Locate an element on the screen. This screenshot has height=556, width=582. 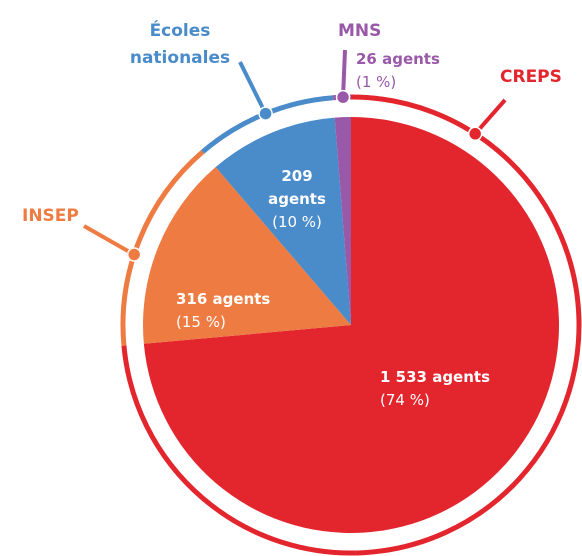
value-label: 316 agents (15 %) is located at coordinates (223, 311).